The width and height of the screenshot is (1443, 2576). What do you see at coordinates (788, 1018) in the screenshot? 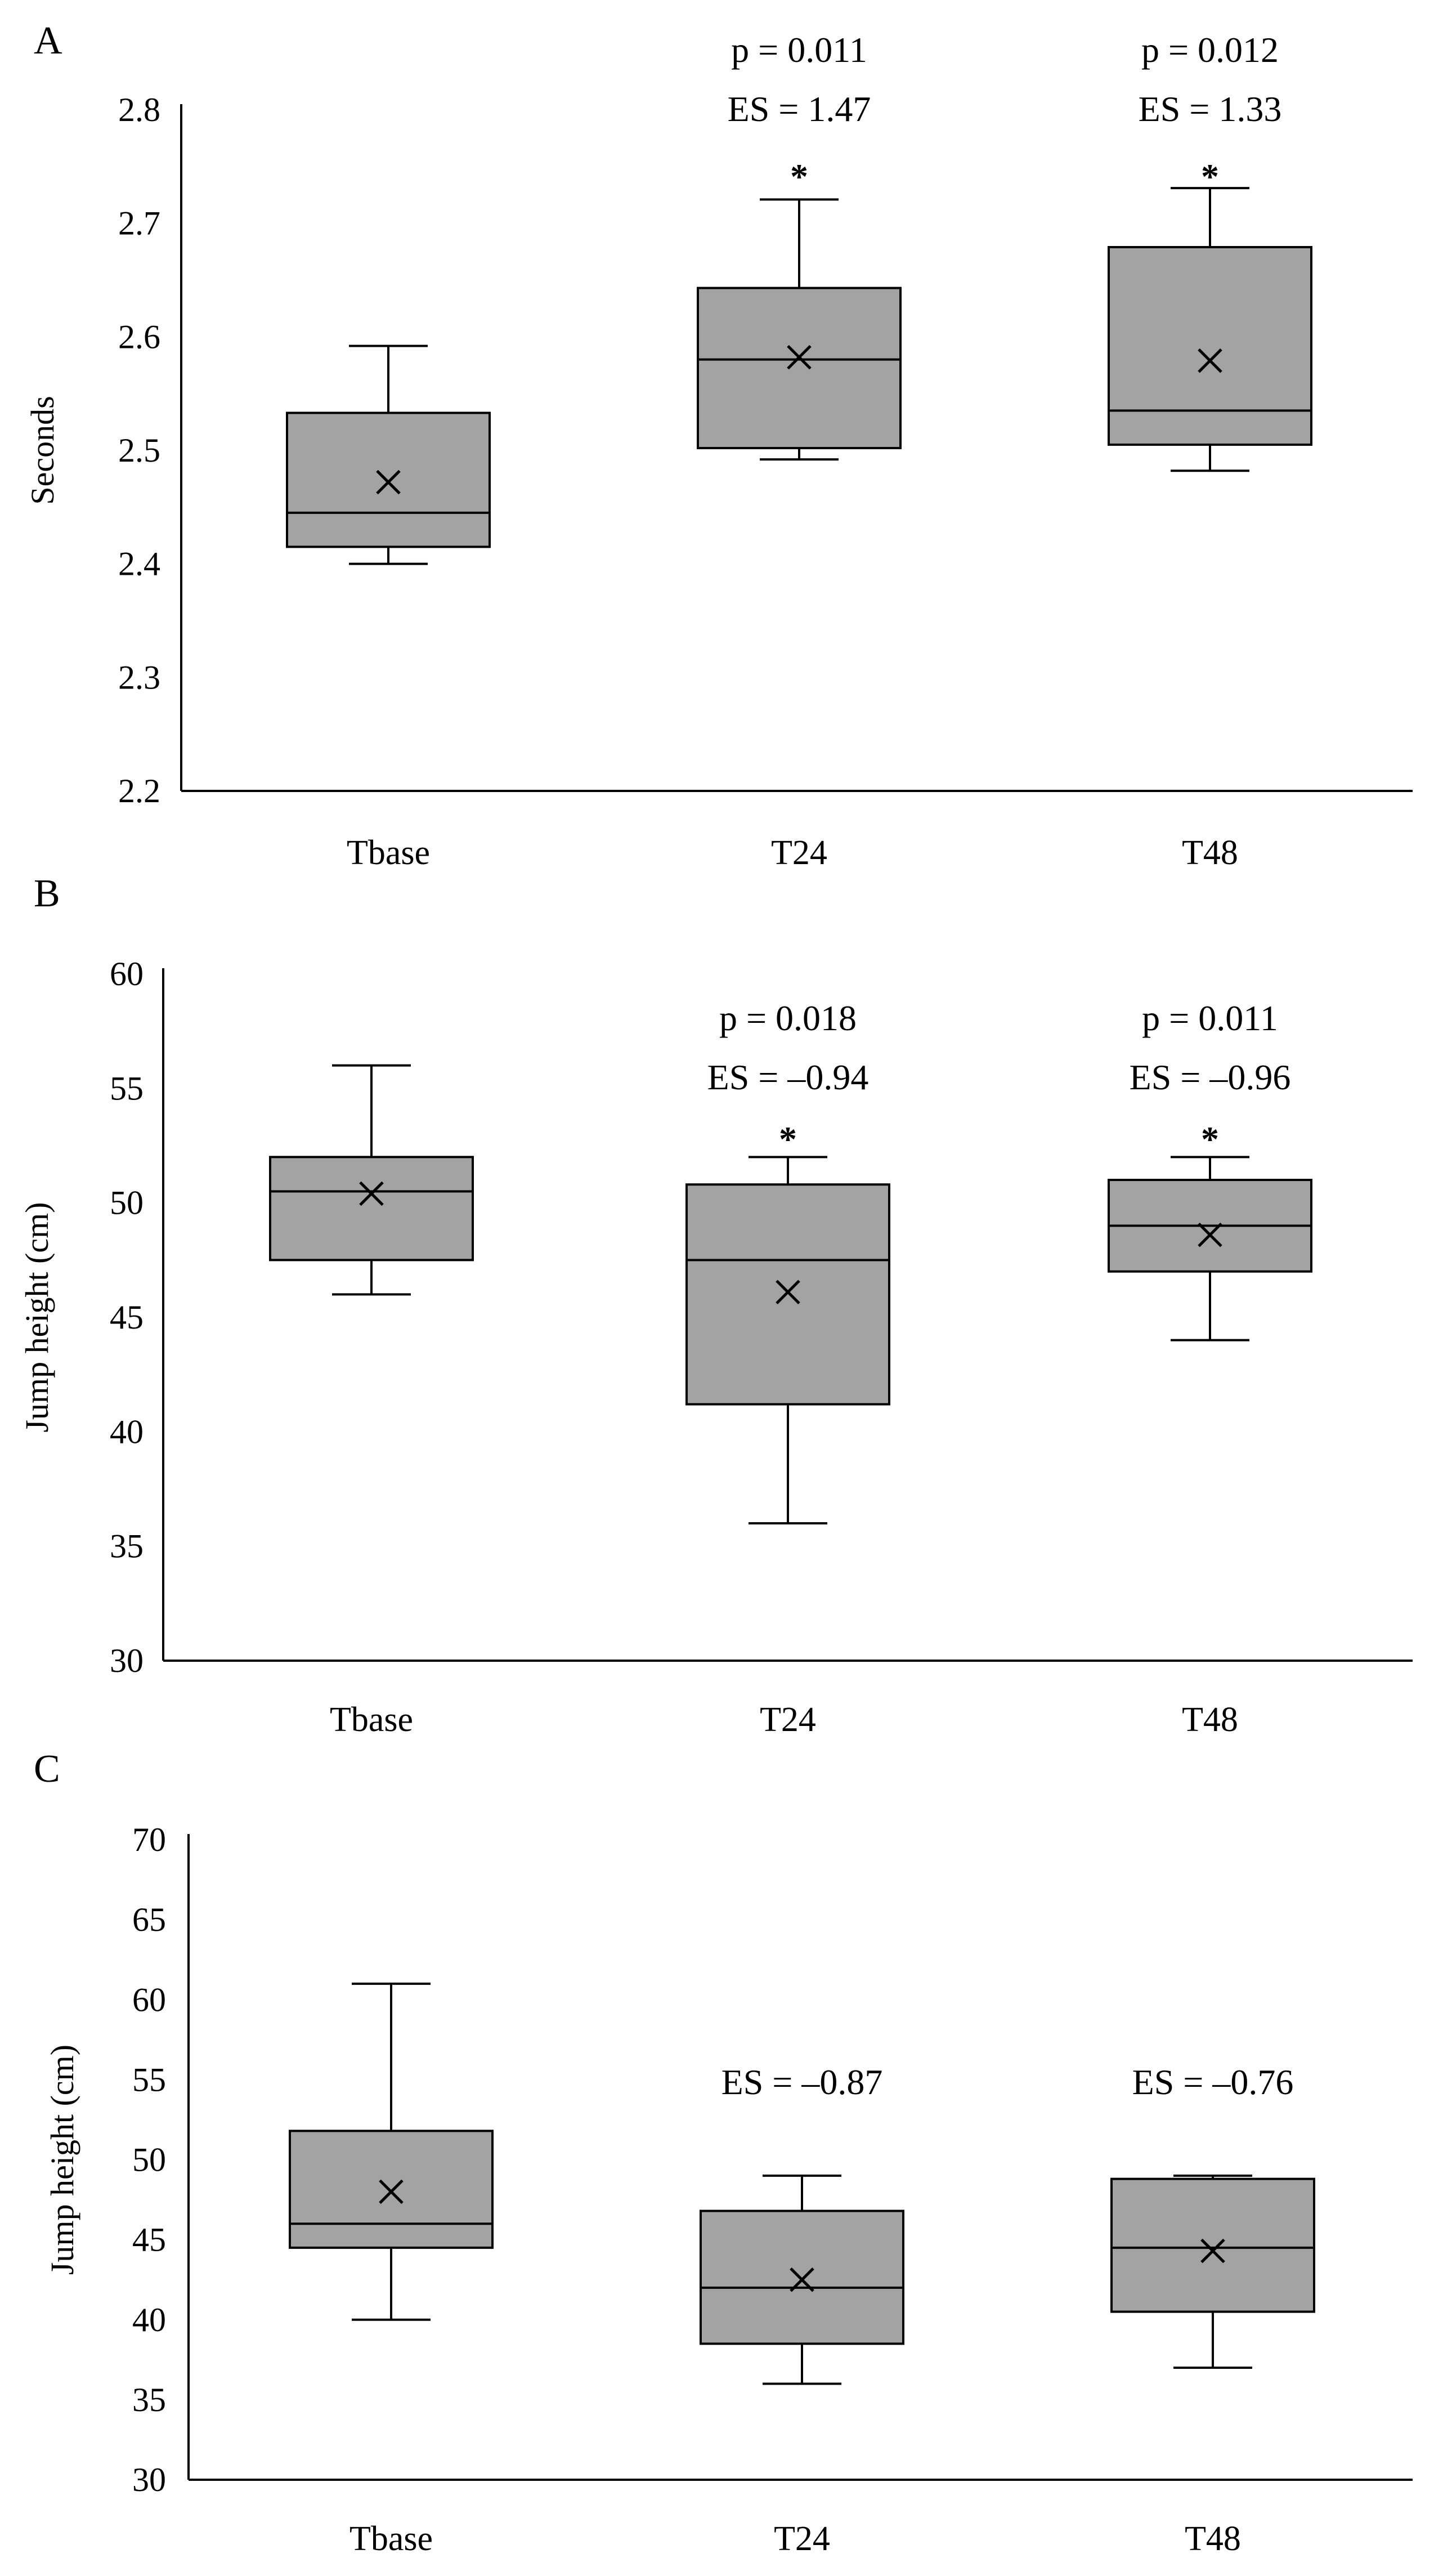
I see `p-value-label: p = 0.018` at bounding box center [788, 1018].